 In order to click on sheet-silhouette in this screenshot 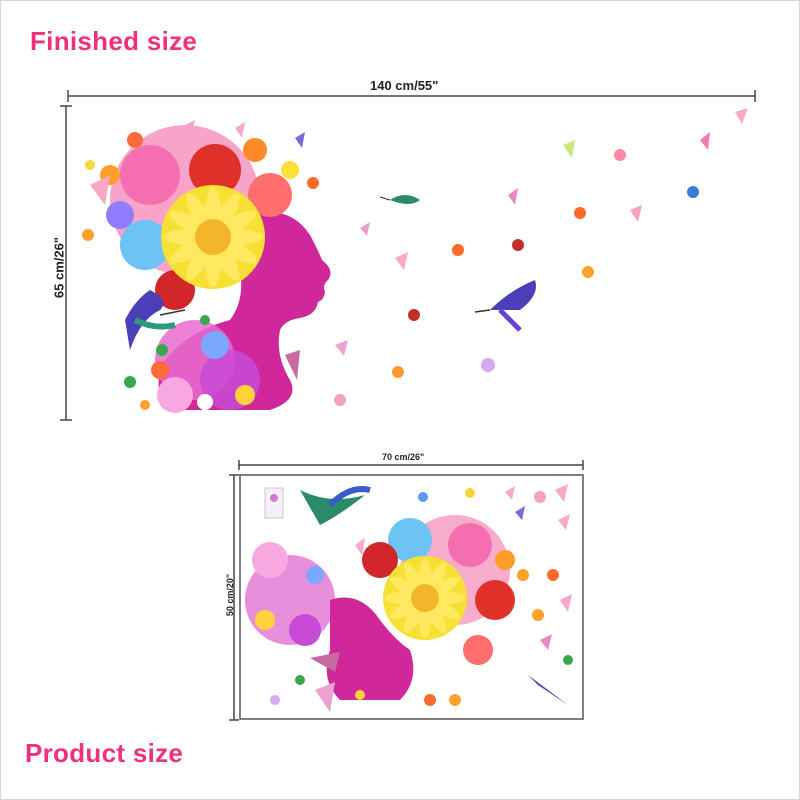, I will do `click(370, 648)`.